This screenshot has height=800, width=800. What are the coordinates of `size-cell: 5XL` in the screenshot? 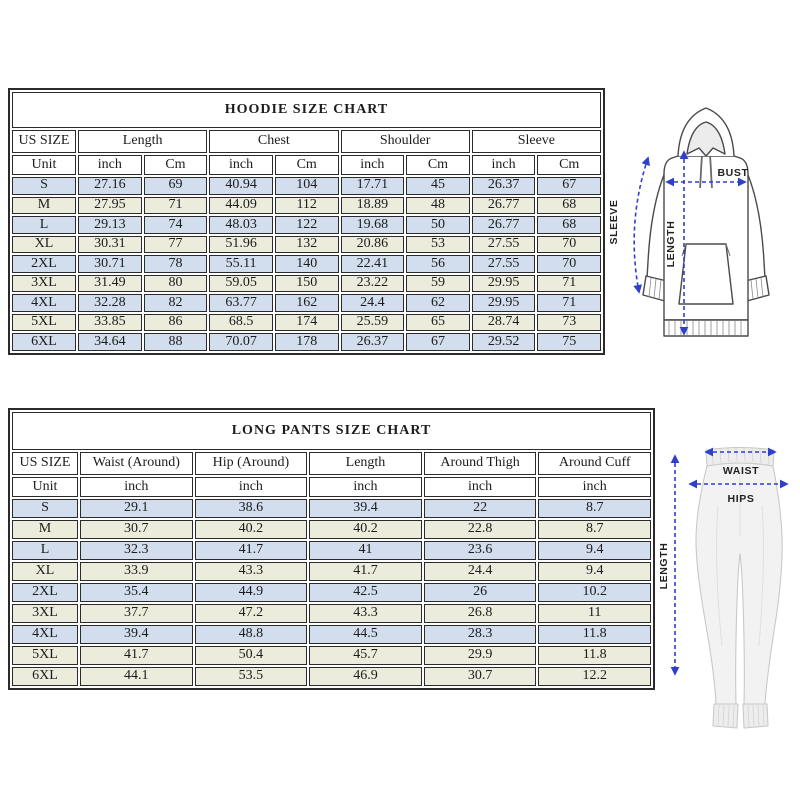 It's located at (45, 655).